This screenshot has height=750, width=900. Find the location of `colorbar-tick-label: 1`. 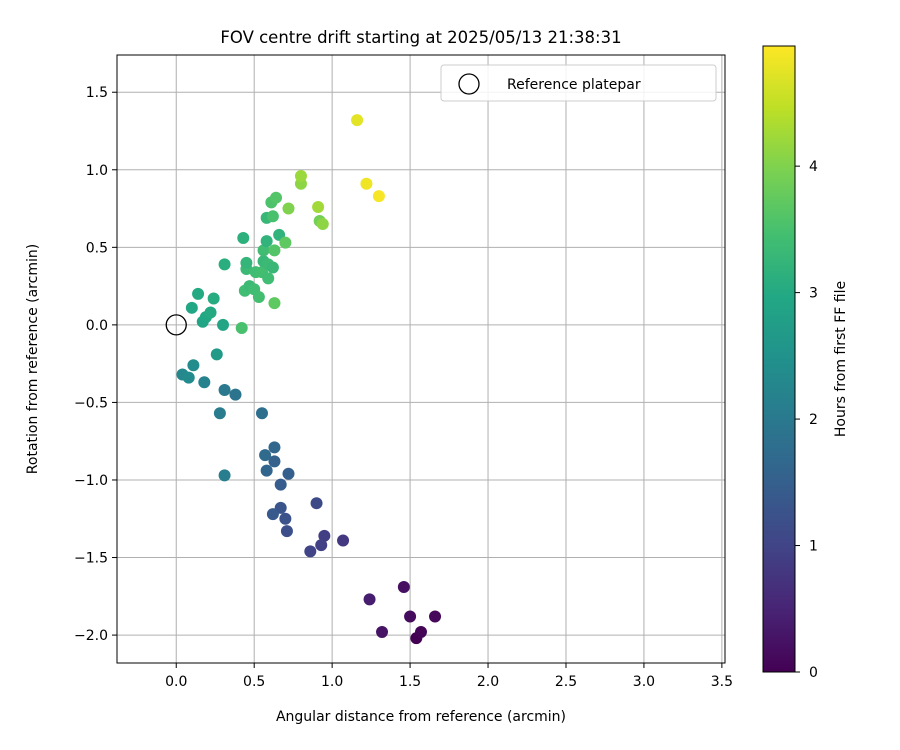

colorbar-tick-label: 1 is located at coordinates (813, 547).